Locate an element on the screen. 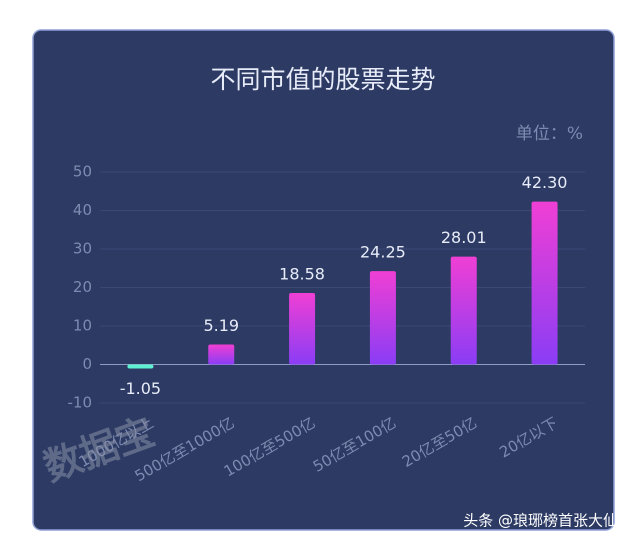 This screenshot has width=635, height=545. y-tick-label: 40 is located at coordinates (82, 210).